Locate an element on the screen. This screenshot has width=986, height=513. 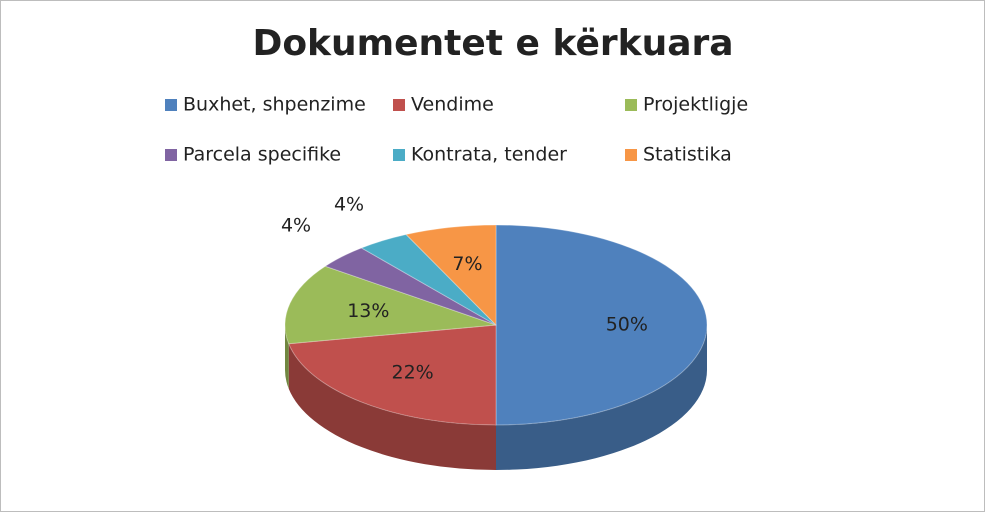
data-label: 7% is located at coordinates (467, 264).